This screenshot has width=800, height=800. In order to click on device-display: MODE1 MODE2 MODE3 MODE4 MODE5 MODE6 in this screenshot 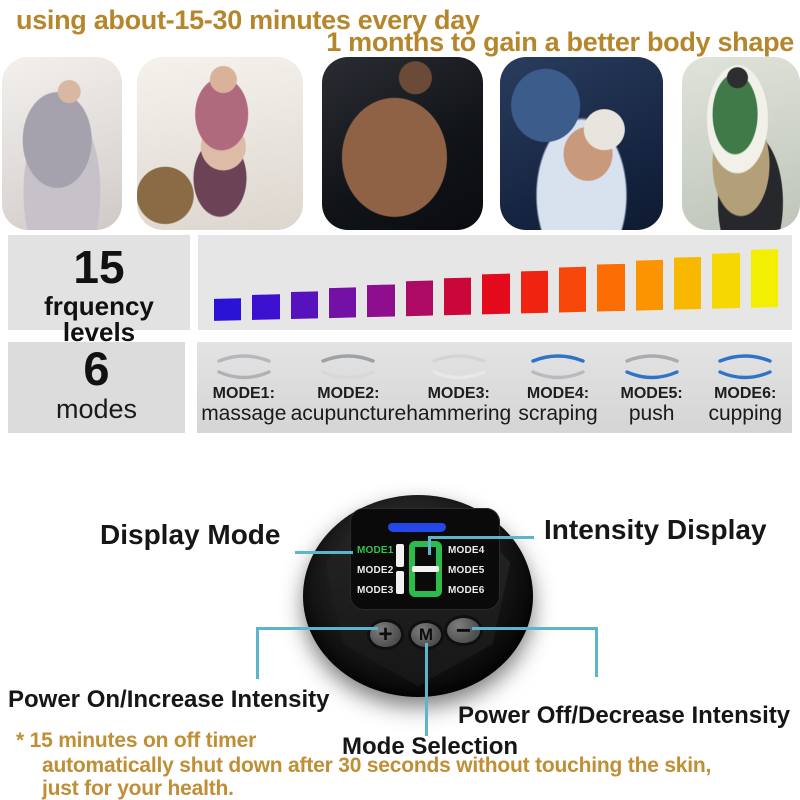, I will do `click(425, 559)`.